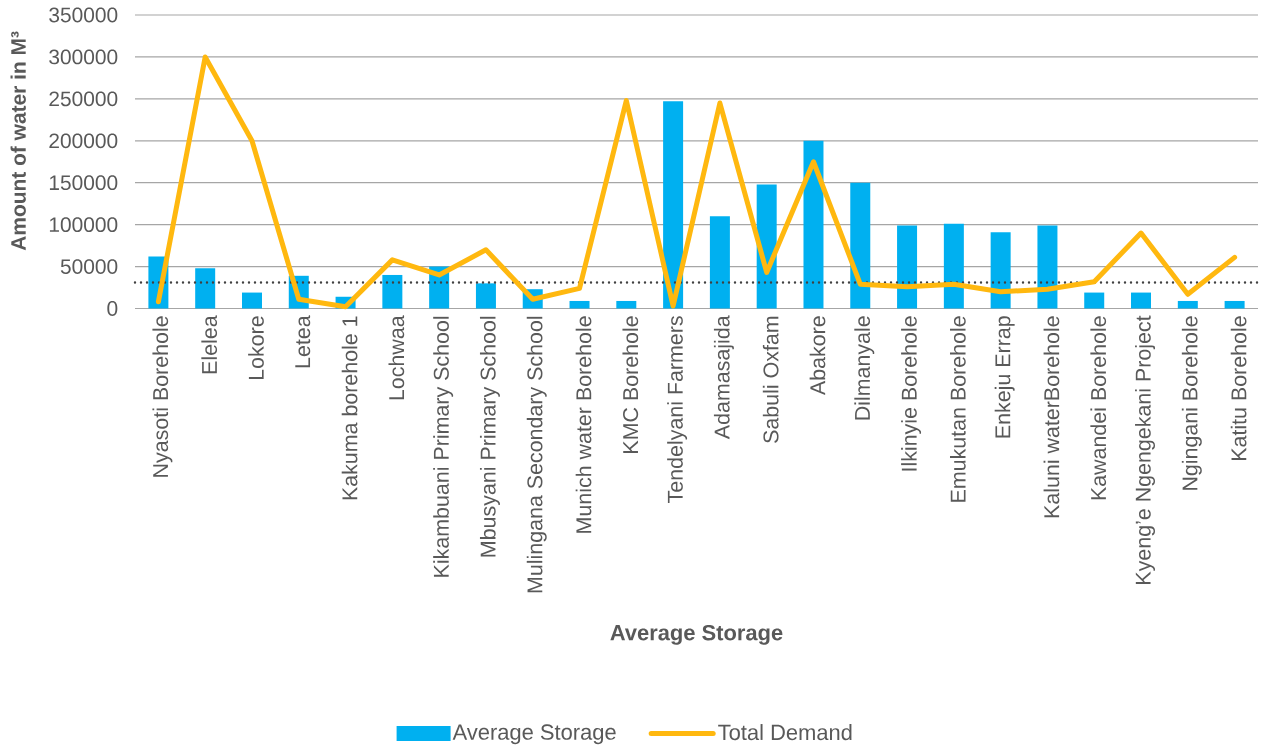 The width and height of the screenshot is (1276, 747). I want to click on x-tick-label: Mbusyani Primary School, so click(489, 436).